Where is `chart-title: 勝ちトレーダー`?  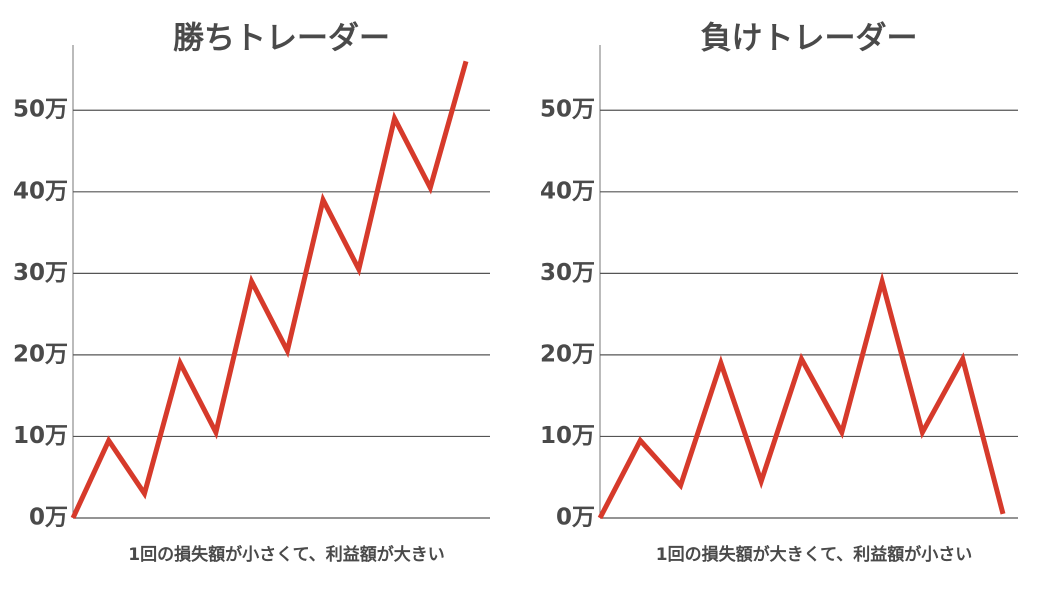
chart-title: 勝ちトレーダー is located at coordinates (281, 39).